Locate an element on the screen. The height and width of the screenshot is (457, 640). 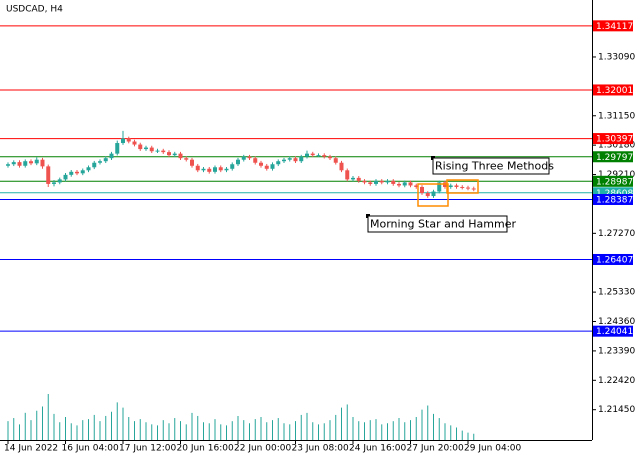
y-tick-label: 1.33090 is located at coordinates (616, 57).